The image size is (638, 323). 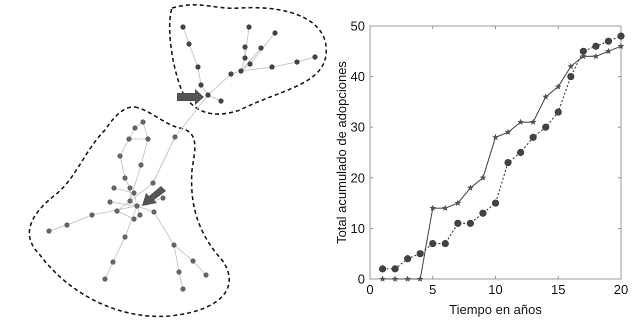 I want to click on y-tick-label: 0, so click(x=361, y=279).